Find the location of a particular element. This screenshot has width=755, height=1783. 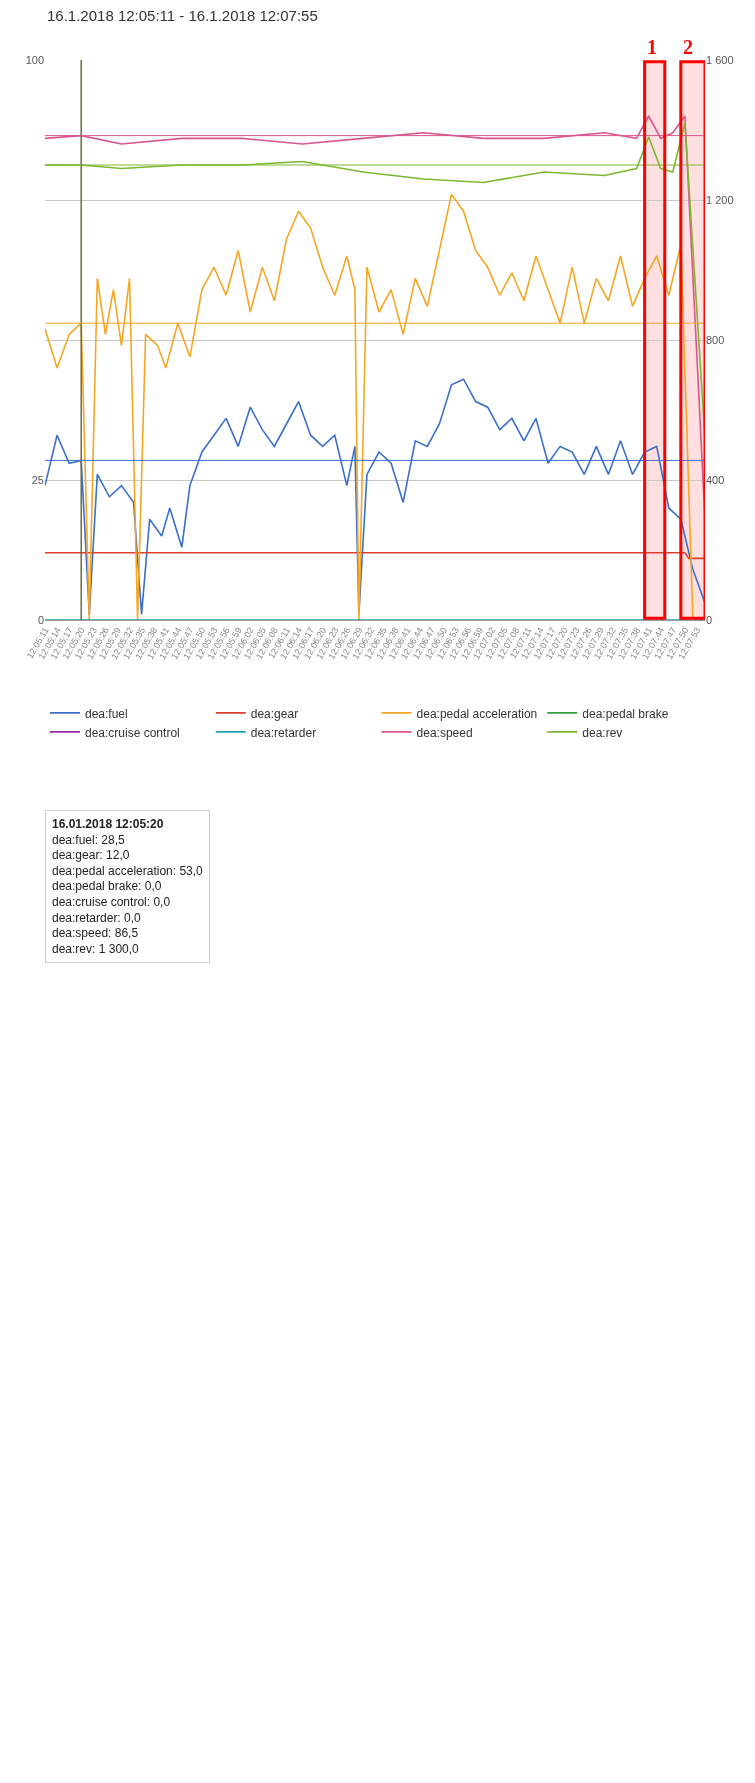

legend-label: dea:gear is located at coordinates (274, 713).